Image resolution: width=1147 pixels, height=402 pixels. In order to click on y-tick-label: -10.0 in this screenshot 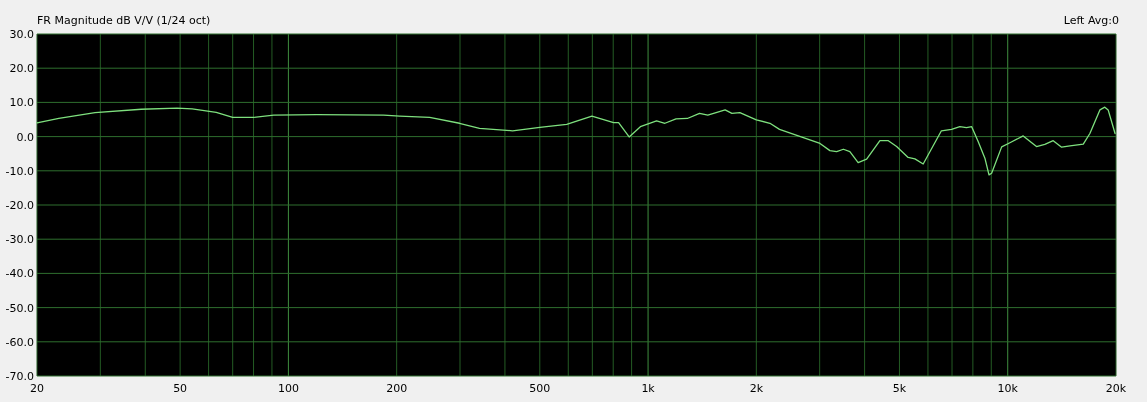, I will do `click(19, 171)`.